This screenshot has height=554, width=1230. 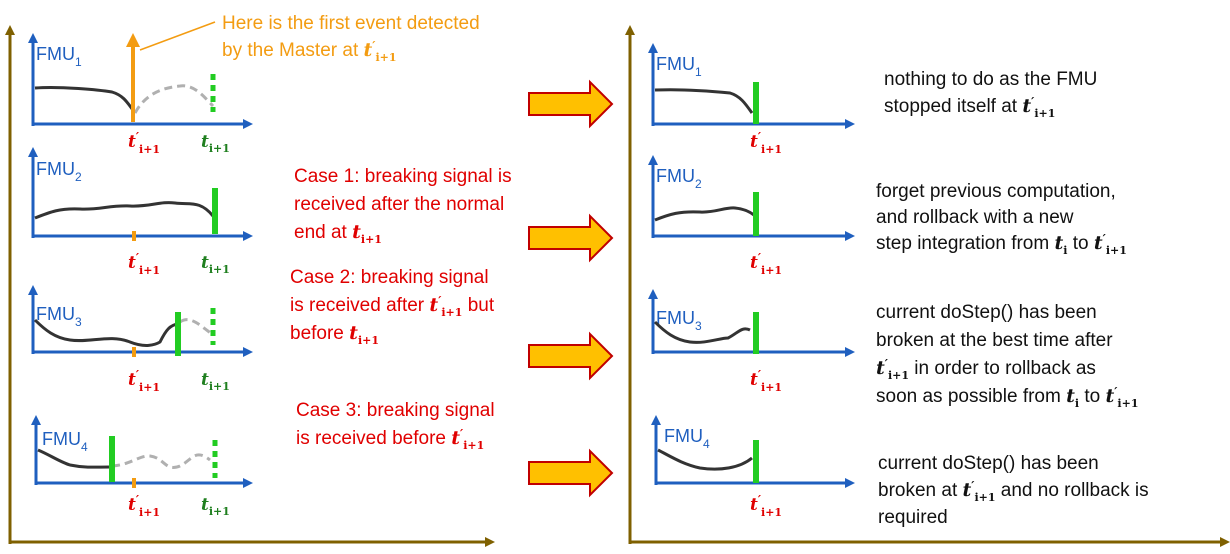 I want to click on result1-line1: nothing to do as the FMU, so click(x=990, y=79).